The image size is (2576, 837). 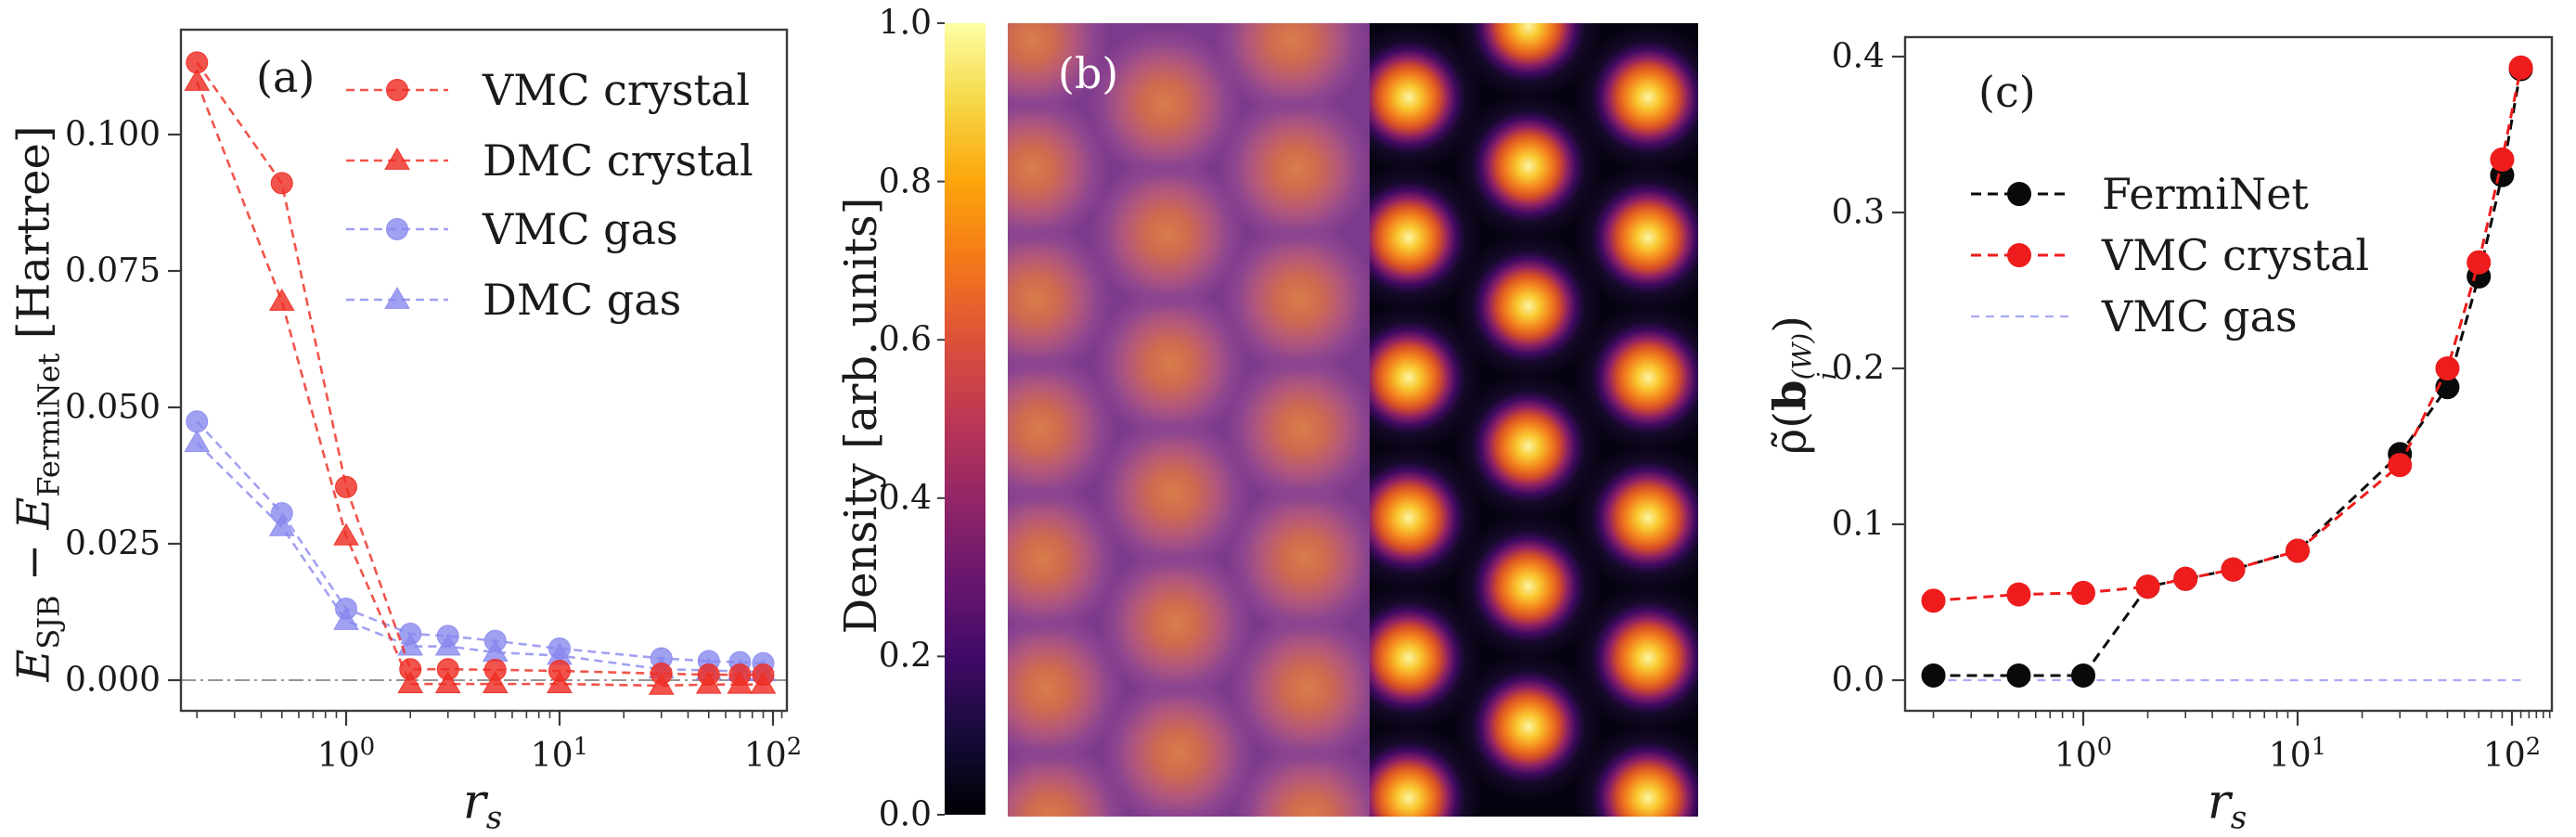 What do you see at coordinates (2007, 92) in the screenshot?
I see `panel-c-tag: (c)` at bounding box center [2007, 92].